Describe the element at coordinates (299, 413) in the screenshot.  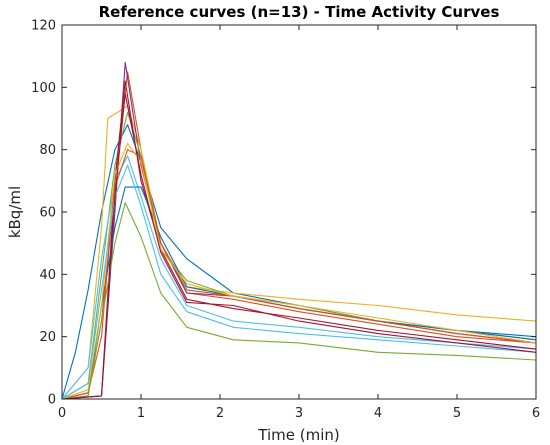
I see `x-tick-label: 3` at that location.